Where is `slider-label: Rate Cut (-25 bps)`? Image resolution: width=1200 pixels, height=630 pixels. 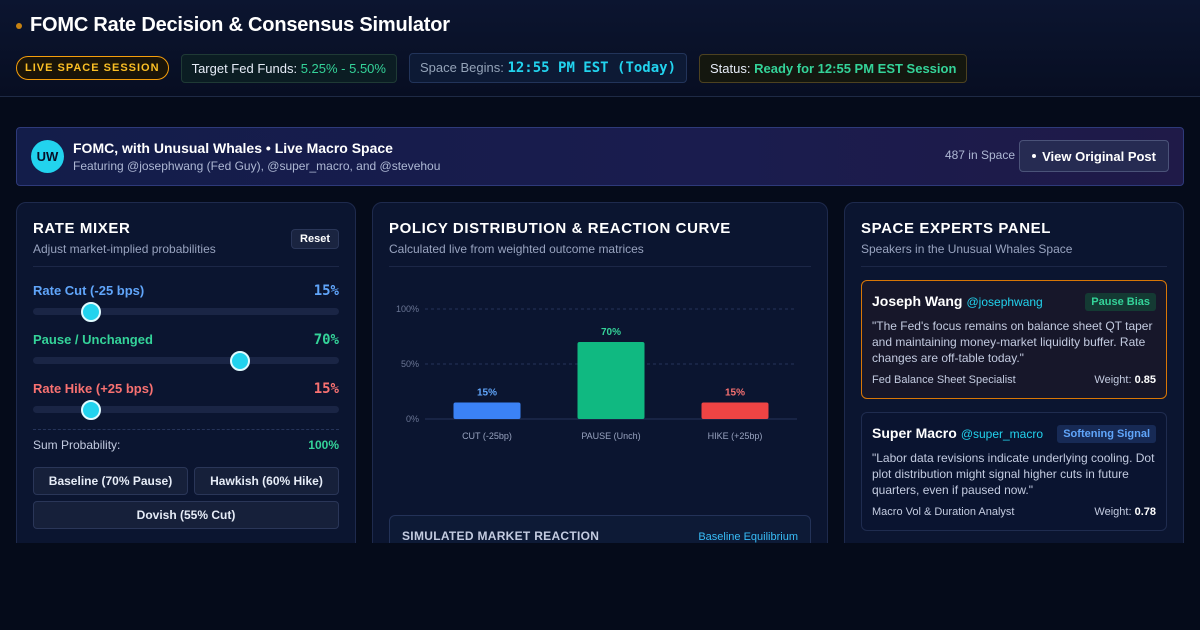 slider-label: Rate Cut (-25 bps) is located at coordinates (89, 290).